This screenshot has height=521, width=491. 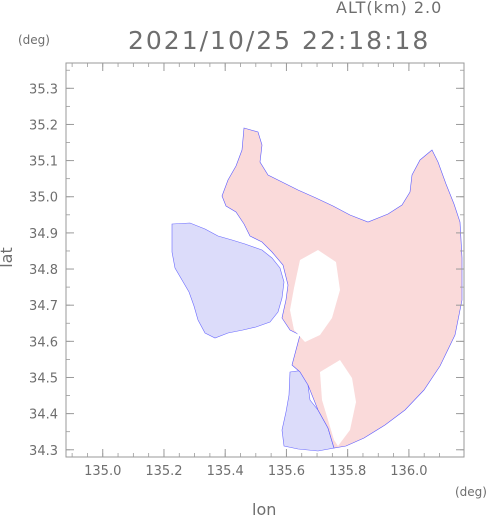 What do you see at coordinates (225, 471) in the screenshot?
I see `x-tick-label: 135.4` at bounding box center [225, 471].